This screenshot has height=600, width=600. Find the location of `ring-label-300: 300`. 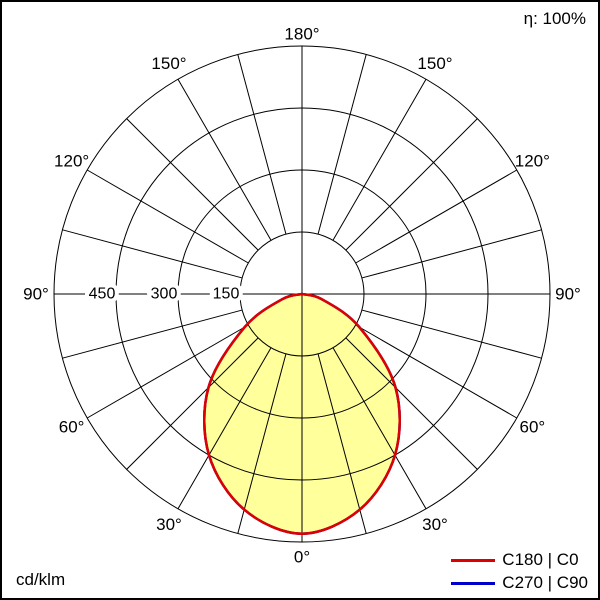

ring-label-300: 300 is located at coordinates (164, 294).